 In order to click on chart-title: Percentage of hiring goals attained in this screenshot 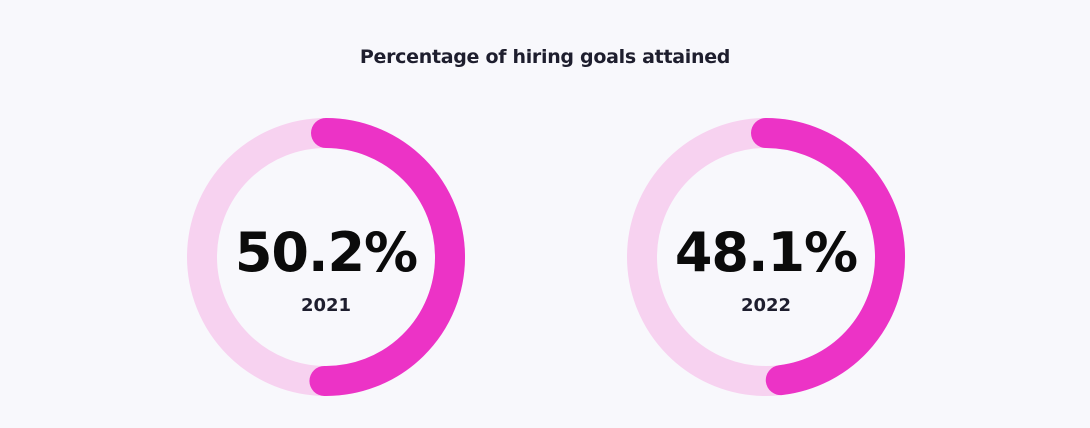, I will do `click(545, 57)`.